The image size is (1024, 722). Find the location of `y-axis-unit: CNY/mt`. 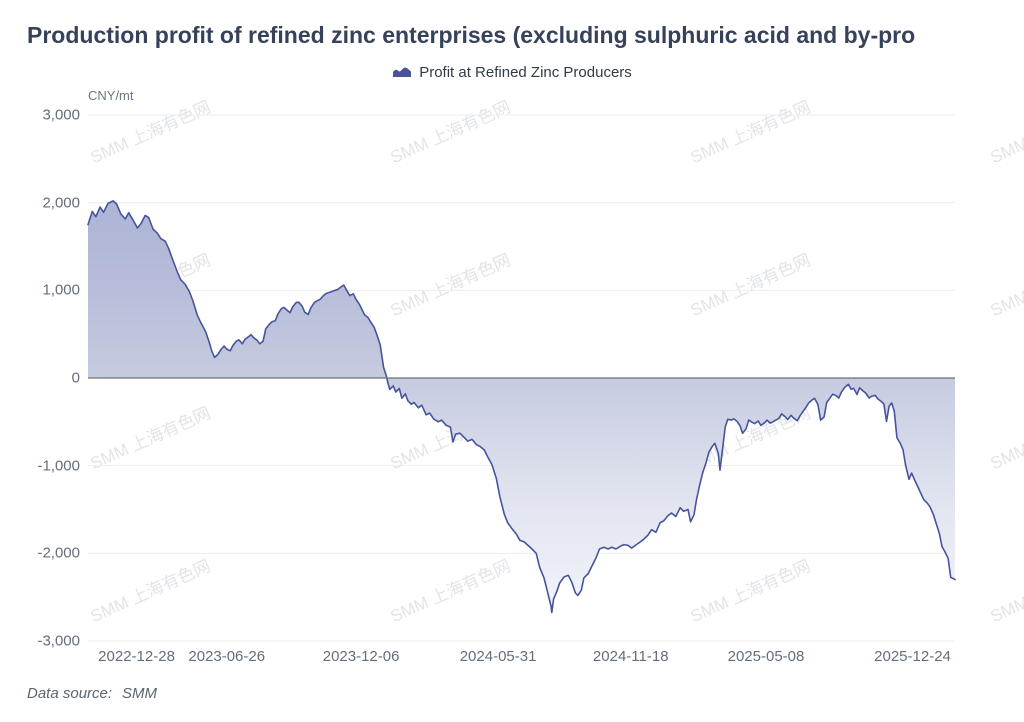

y-axis-unit: CNY/mt is located at coordinates (111, 95).